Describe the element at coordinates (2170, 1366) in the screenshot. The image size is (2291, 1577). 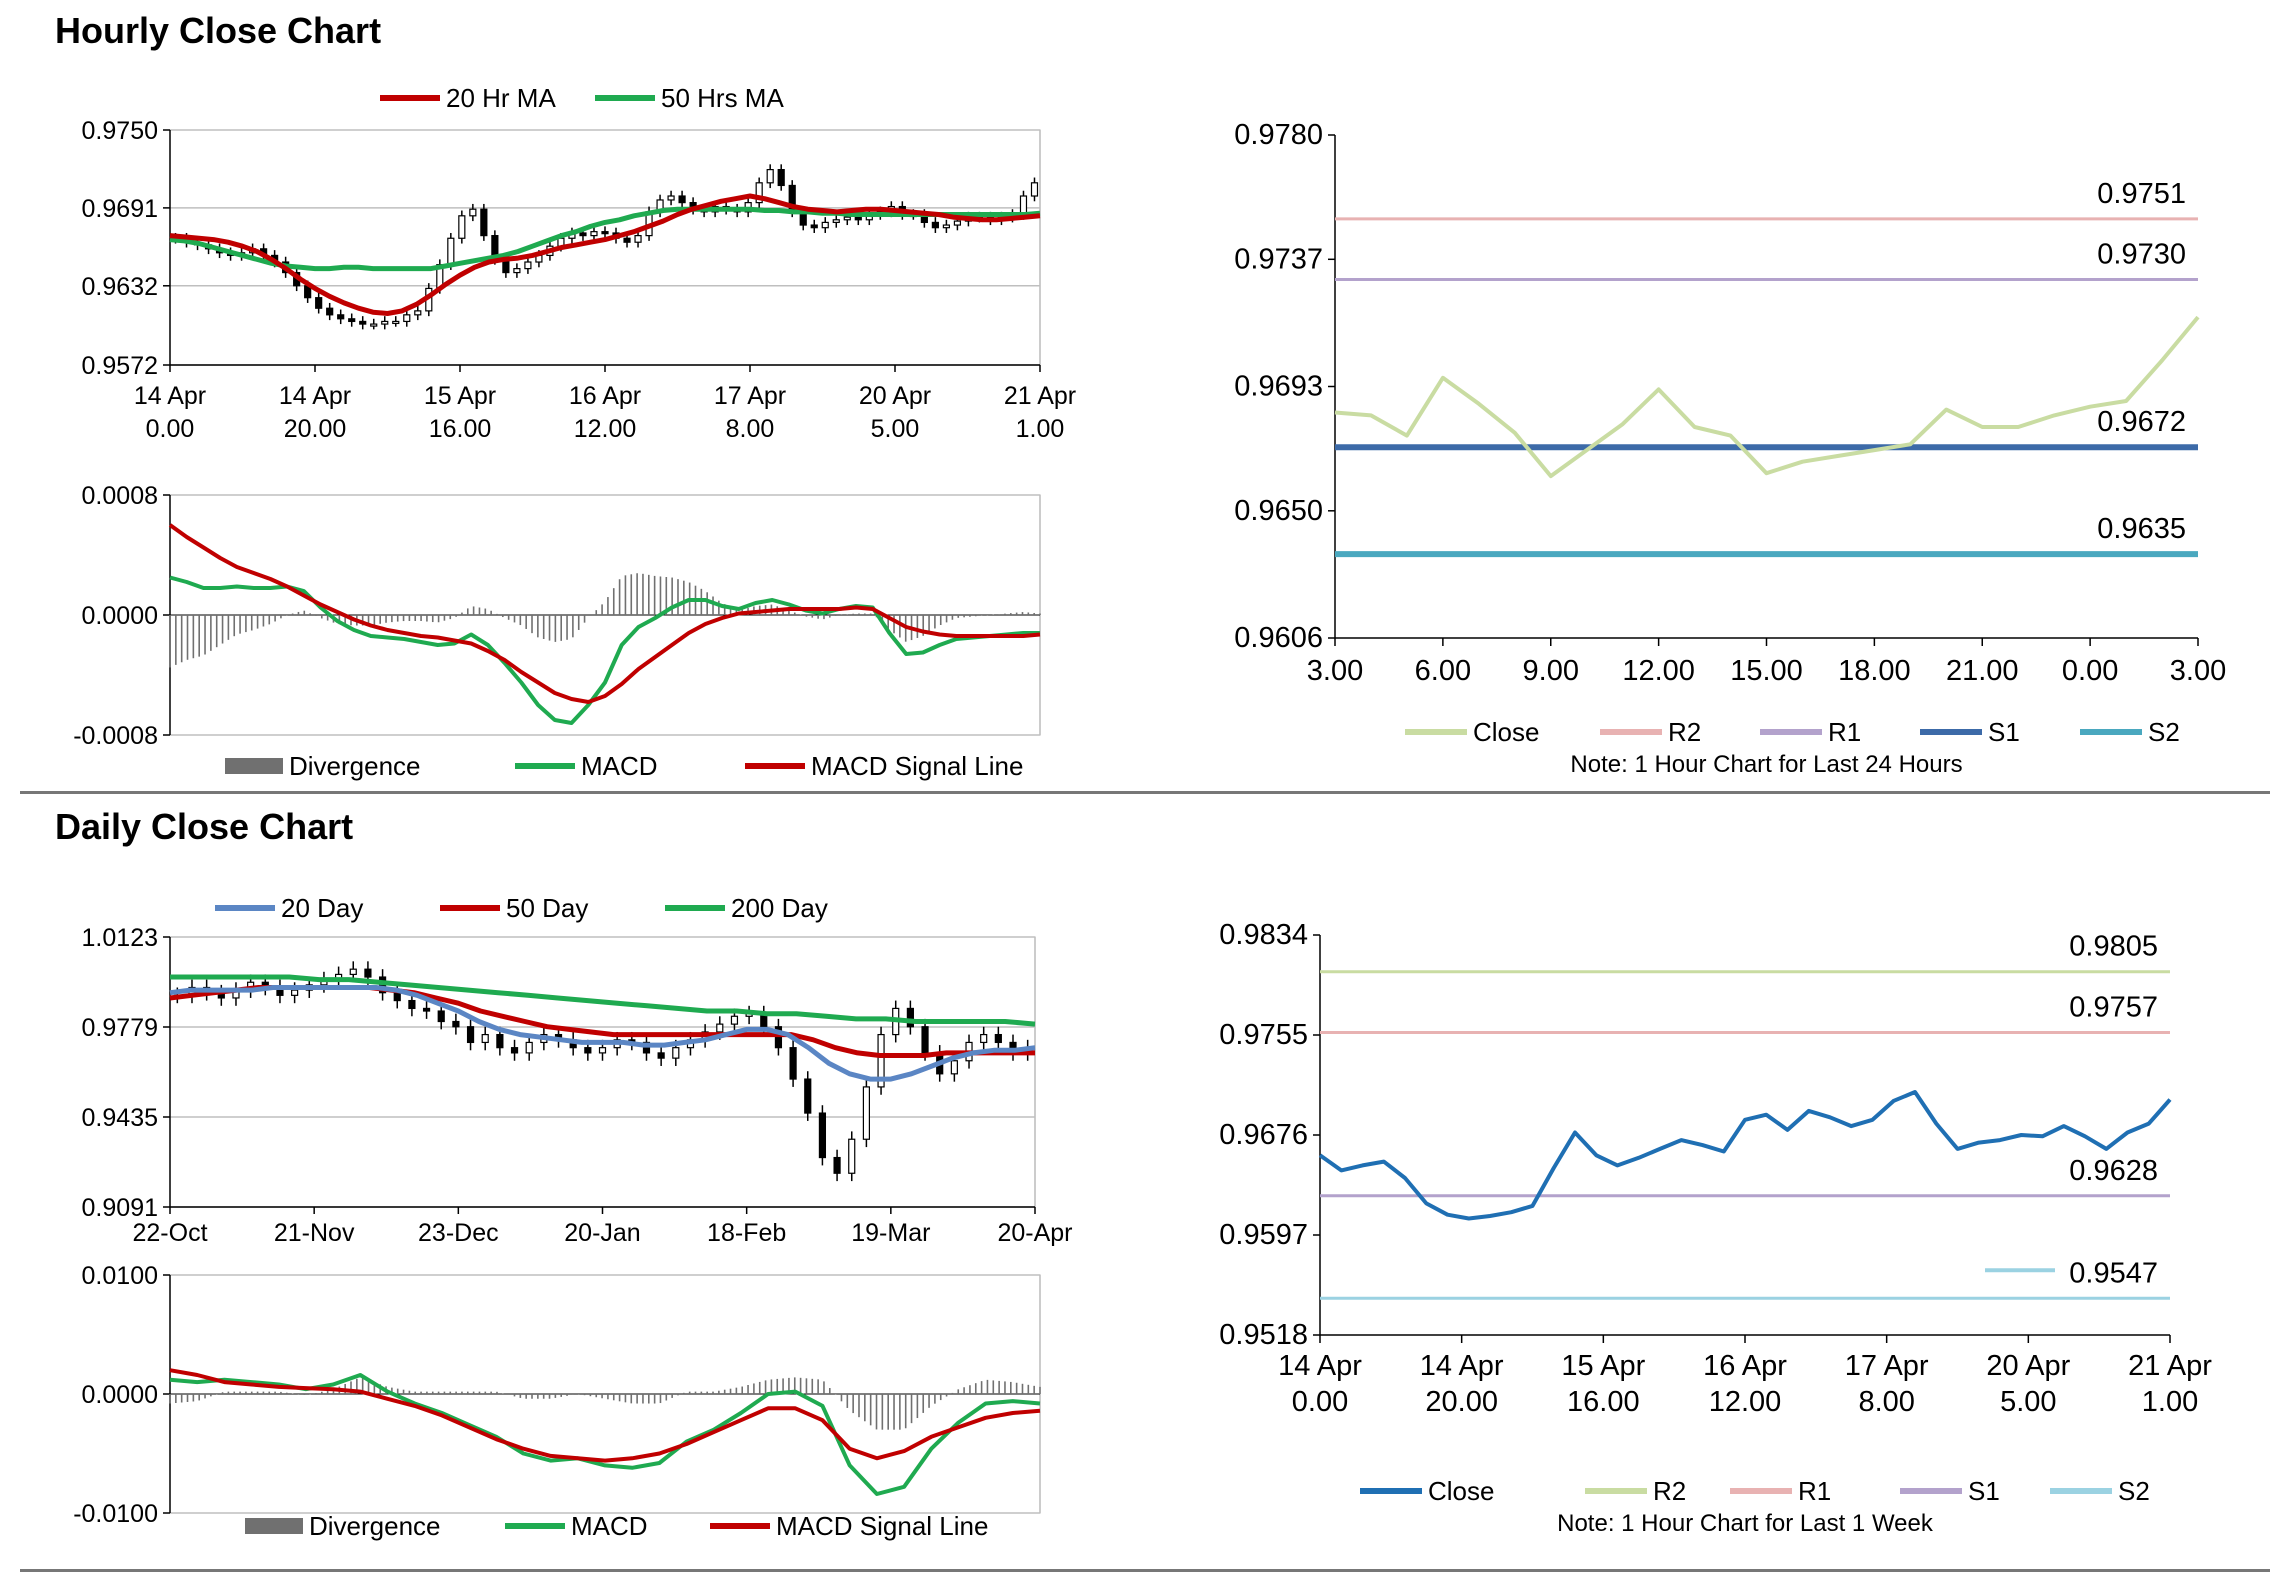
I see `daily-pivot-xtick-label: 21 Apr` at that location.